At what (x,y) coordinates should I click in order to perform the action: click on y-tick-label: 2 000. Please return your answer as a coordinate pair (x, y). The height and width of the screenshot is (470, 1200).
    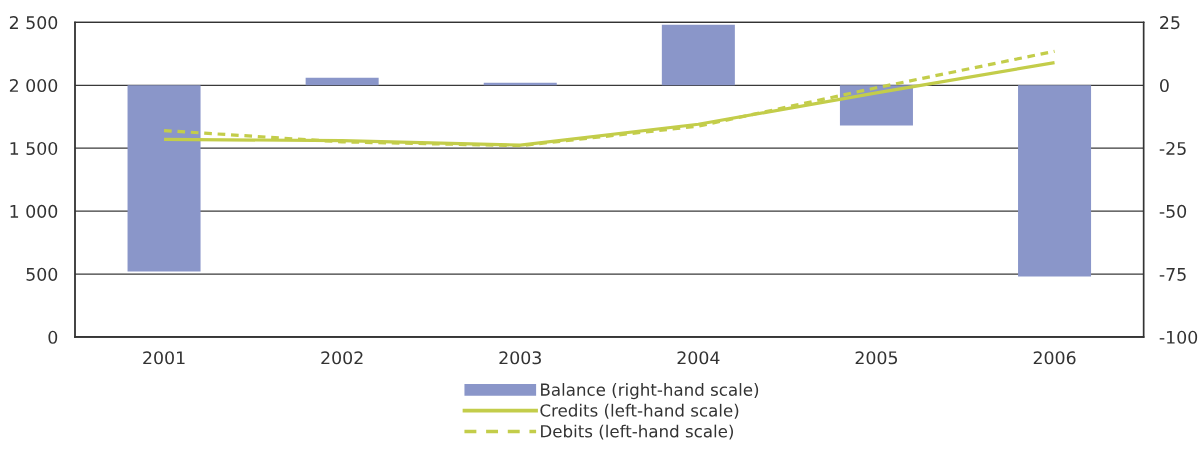
    Looking at the image, I should click on (33, 85).